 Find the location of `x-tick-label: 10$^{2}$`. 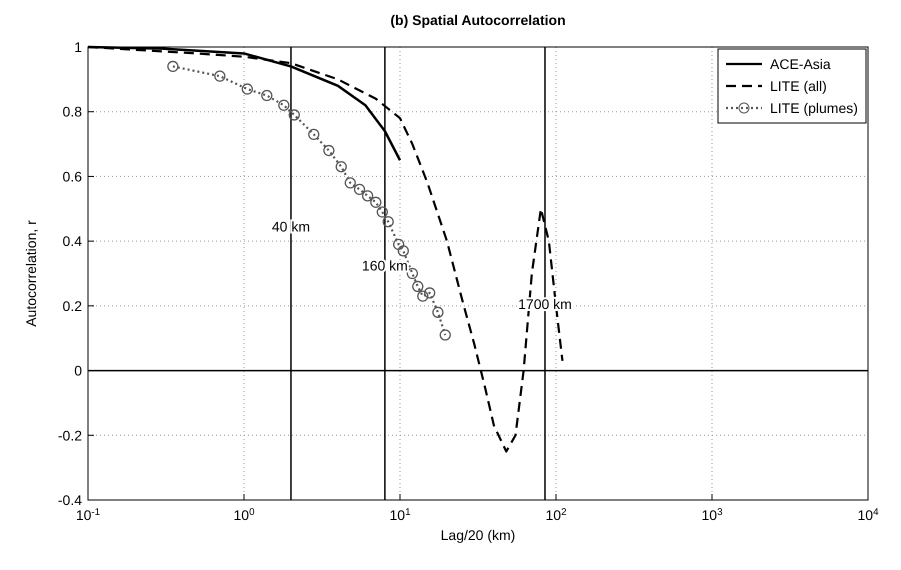

x-tick-label: 10$^{2}$ is located at coordinates (556, 514).